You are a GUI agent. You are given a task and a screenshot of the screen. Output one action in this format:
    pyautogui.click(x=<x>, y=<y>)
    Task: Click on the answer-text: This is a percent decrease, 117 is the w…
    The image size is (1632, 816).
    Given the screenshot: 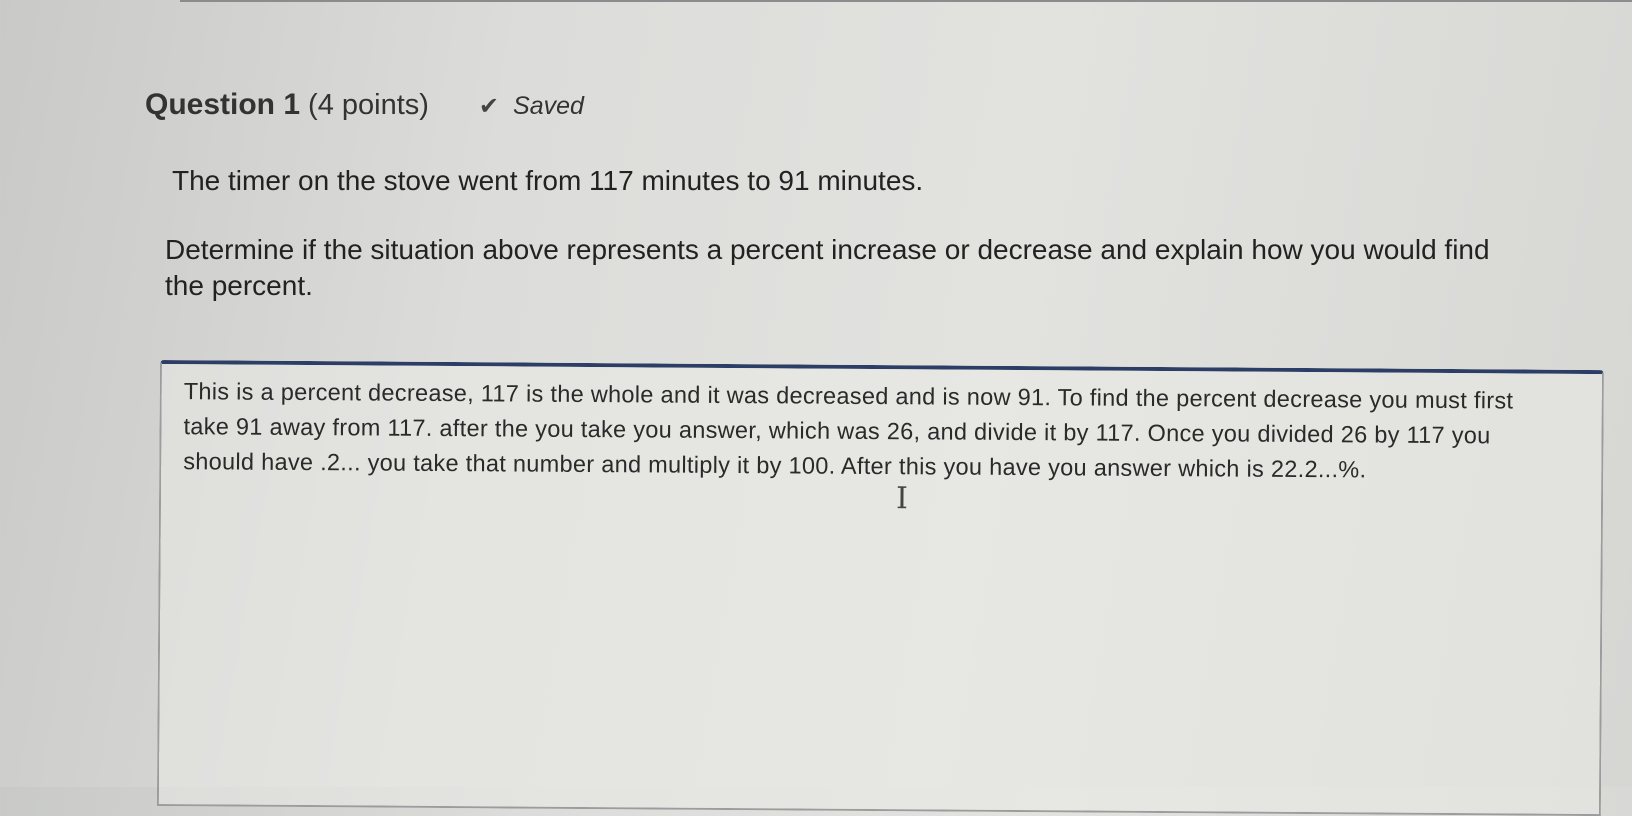 What is the action you would take?
    pyautogui.click(x=848, y=430)
    